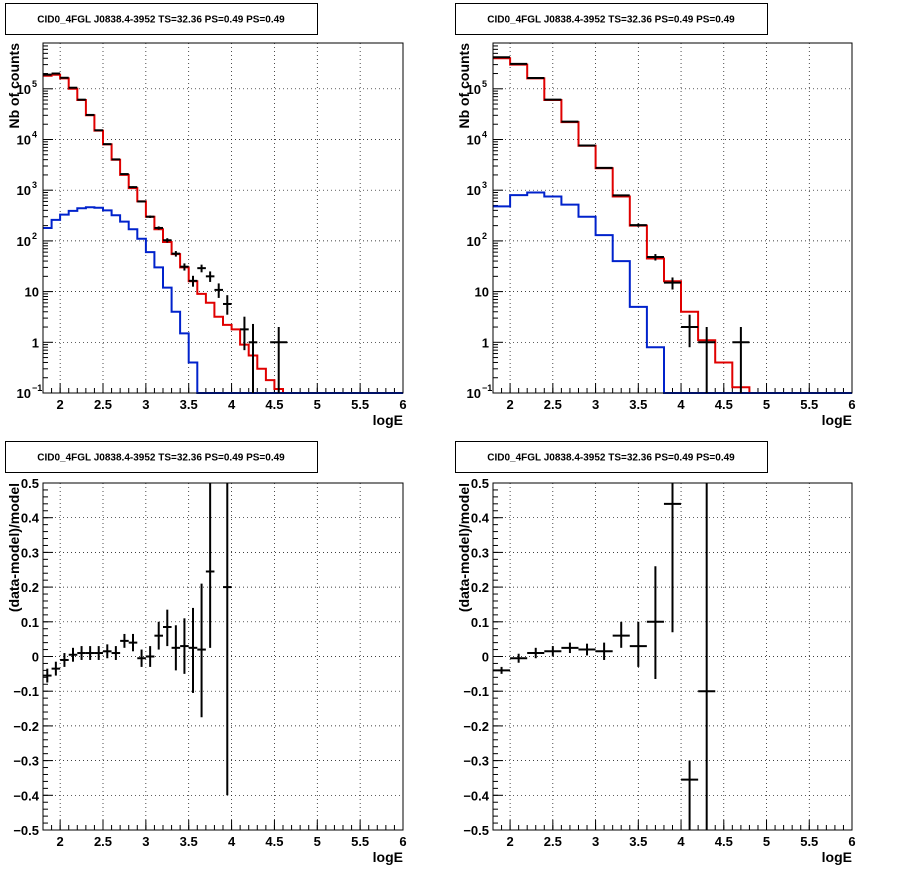 This screenshot has height=875, width=898. What do you see at coordinates (30, 622) in the screenshot?
I see `y-tick-label: 0.1` at bounding box center [30, 622].